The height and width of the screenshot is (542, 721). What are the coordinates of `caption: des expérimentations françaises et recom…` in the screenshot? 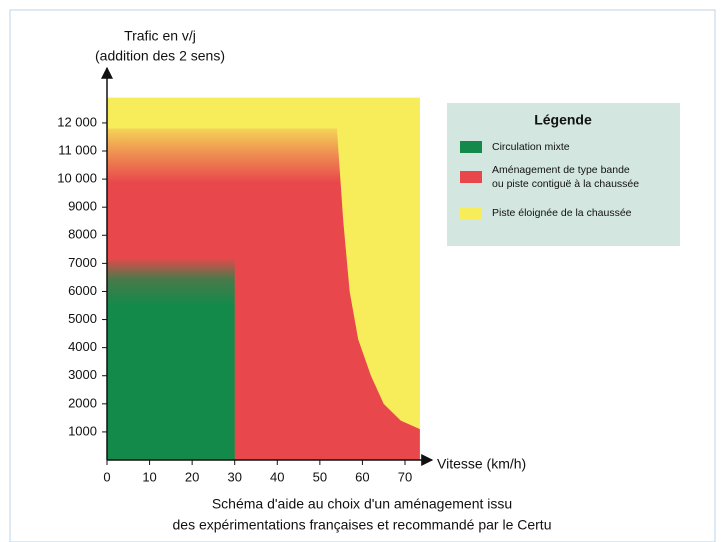 It's located at (362, 525).